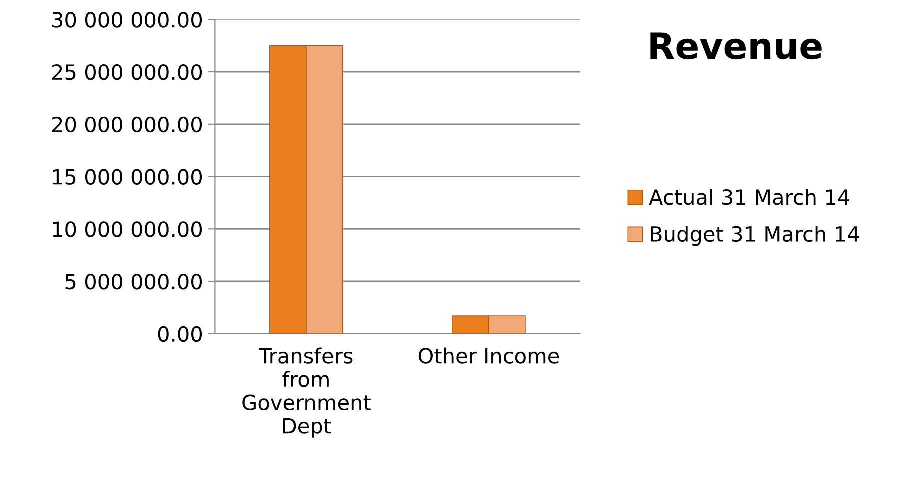  What do you see at coordinates (127, 20) in the screenshot?
I see `y-tick-label: 30 000 000.00` at bounding box center [127, 20].